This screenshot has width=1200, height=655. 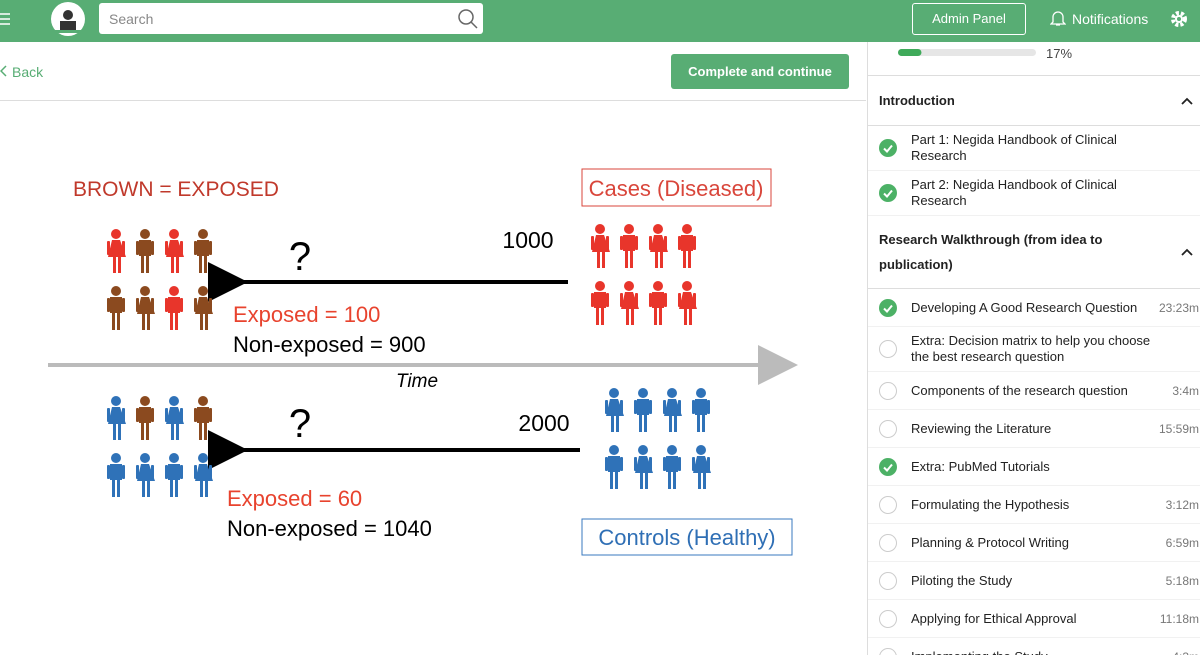 I want to click on progress-label: 17%, so click(x=1059, y=53).